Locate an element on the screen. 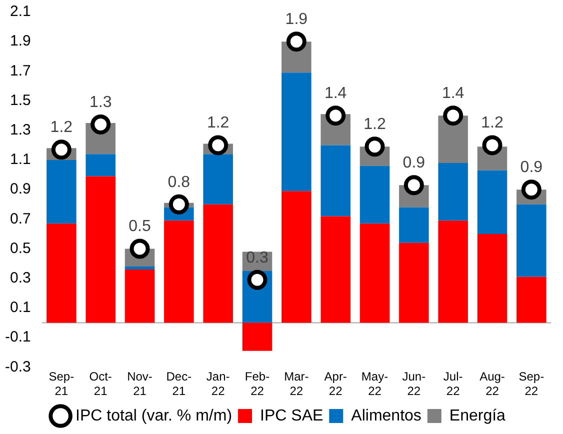  x-tick-label: Jan-22 is located at coordinates (218, 384).